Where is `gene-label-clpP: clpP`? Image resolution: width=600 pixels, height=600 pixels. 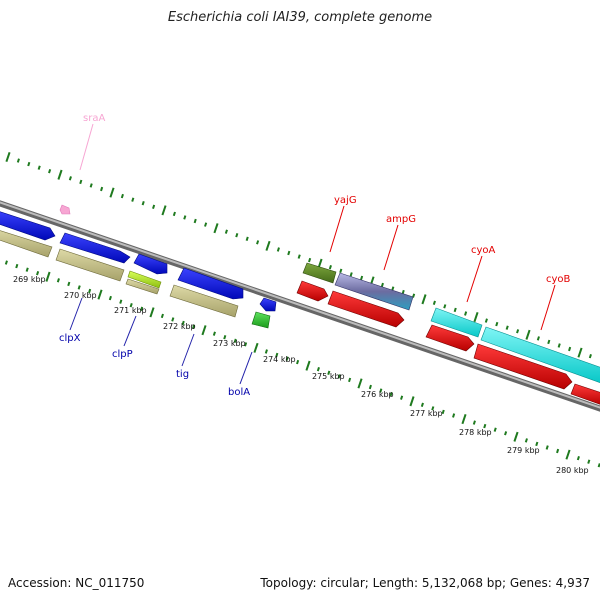
gene-label-clpP: clpP is located at coordinates (122, 354).